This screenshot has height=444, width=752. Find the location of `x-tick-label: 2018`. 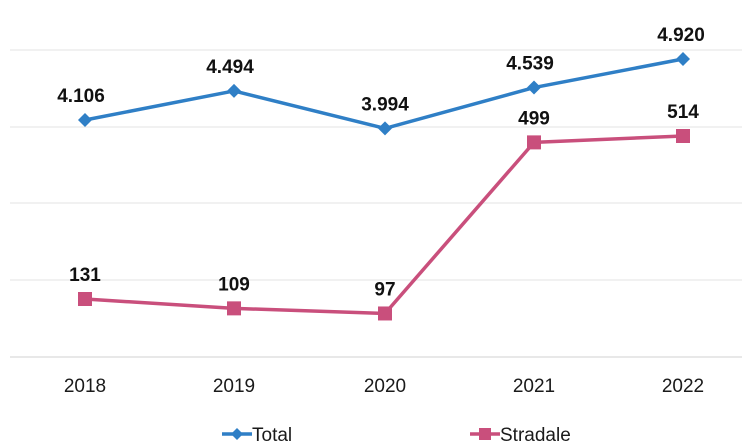

x-tick-label: 2018 is located at coordinates (85, 386).